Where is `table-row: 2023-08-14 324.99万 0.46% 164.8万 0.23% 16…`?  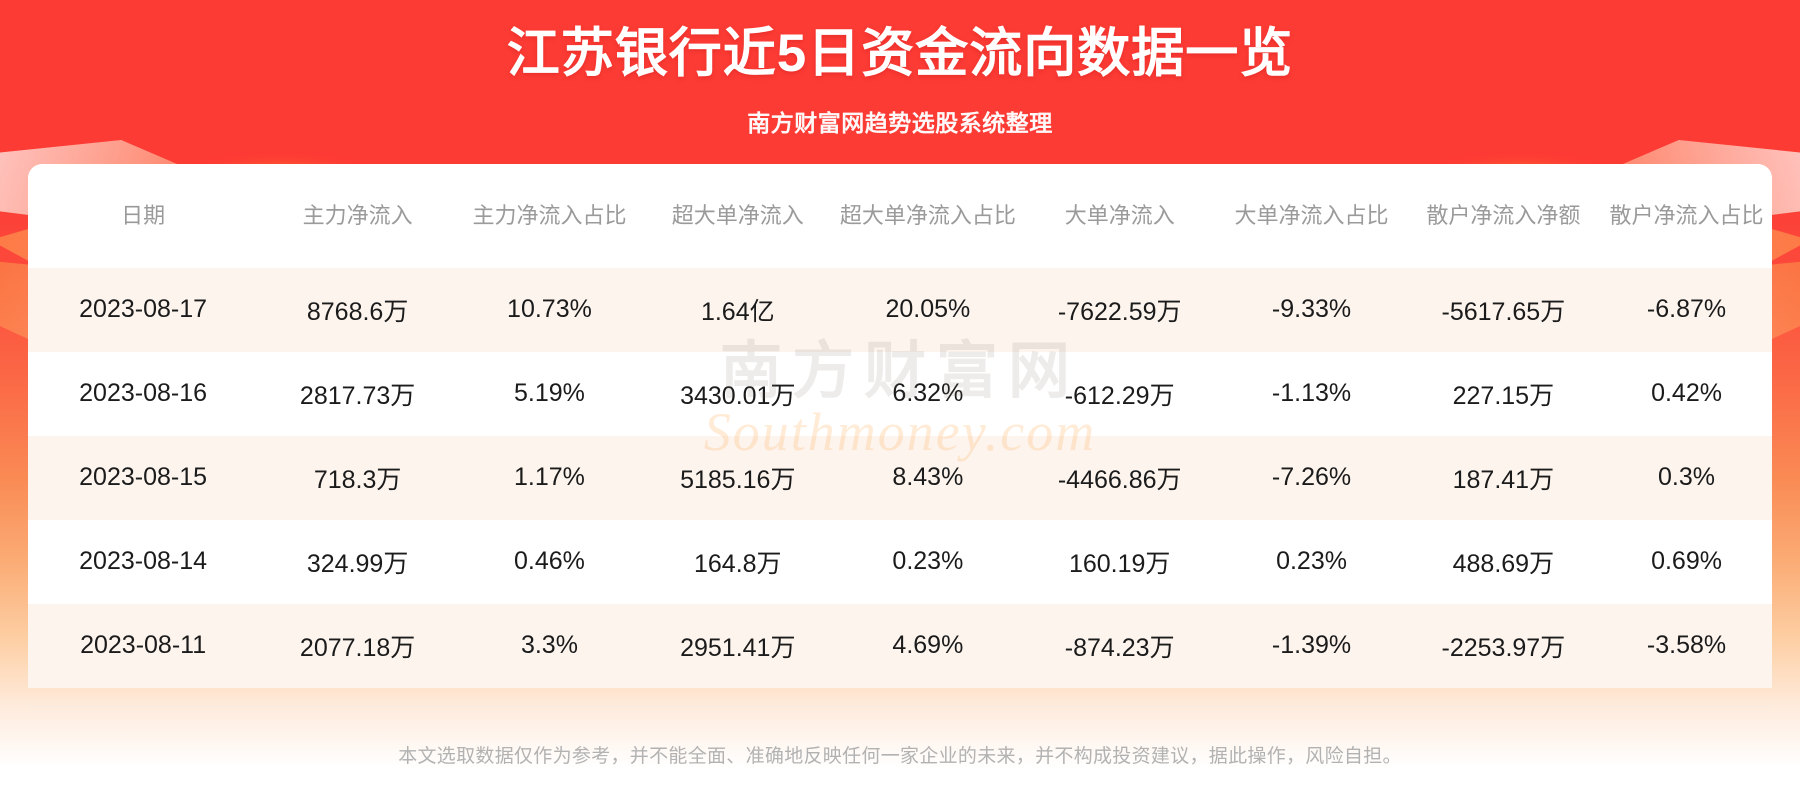
table-row: 2023-08-14 324.99万 0.46% 164.8万 0.23% 16… is located at coordinates (900, 561).